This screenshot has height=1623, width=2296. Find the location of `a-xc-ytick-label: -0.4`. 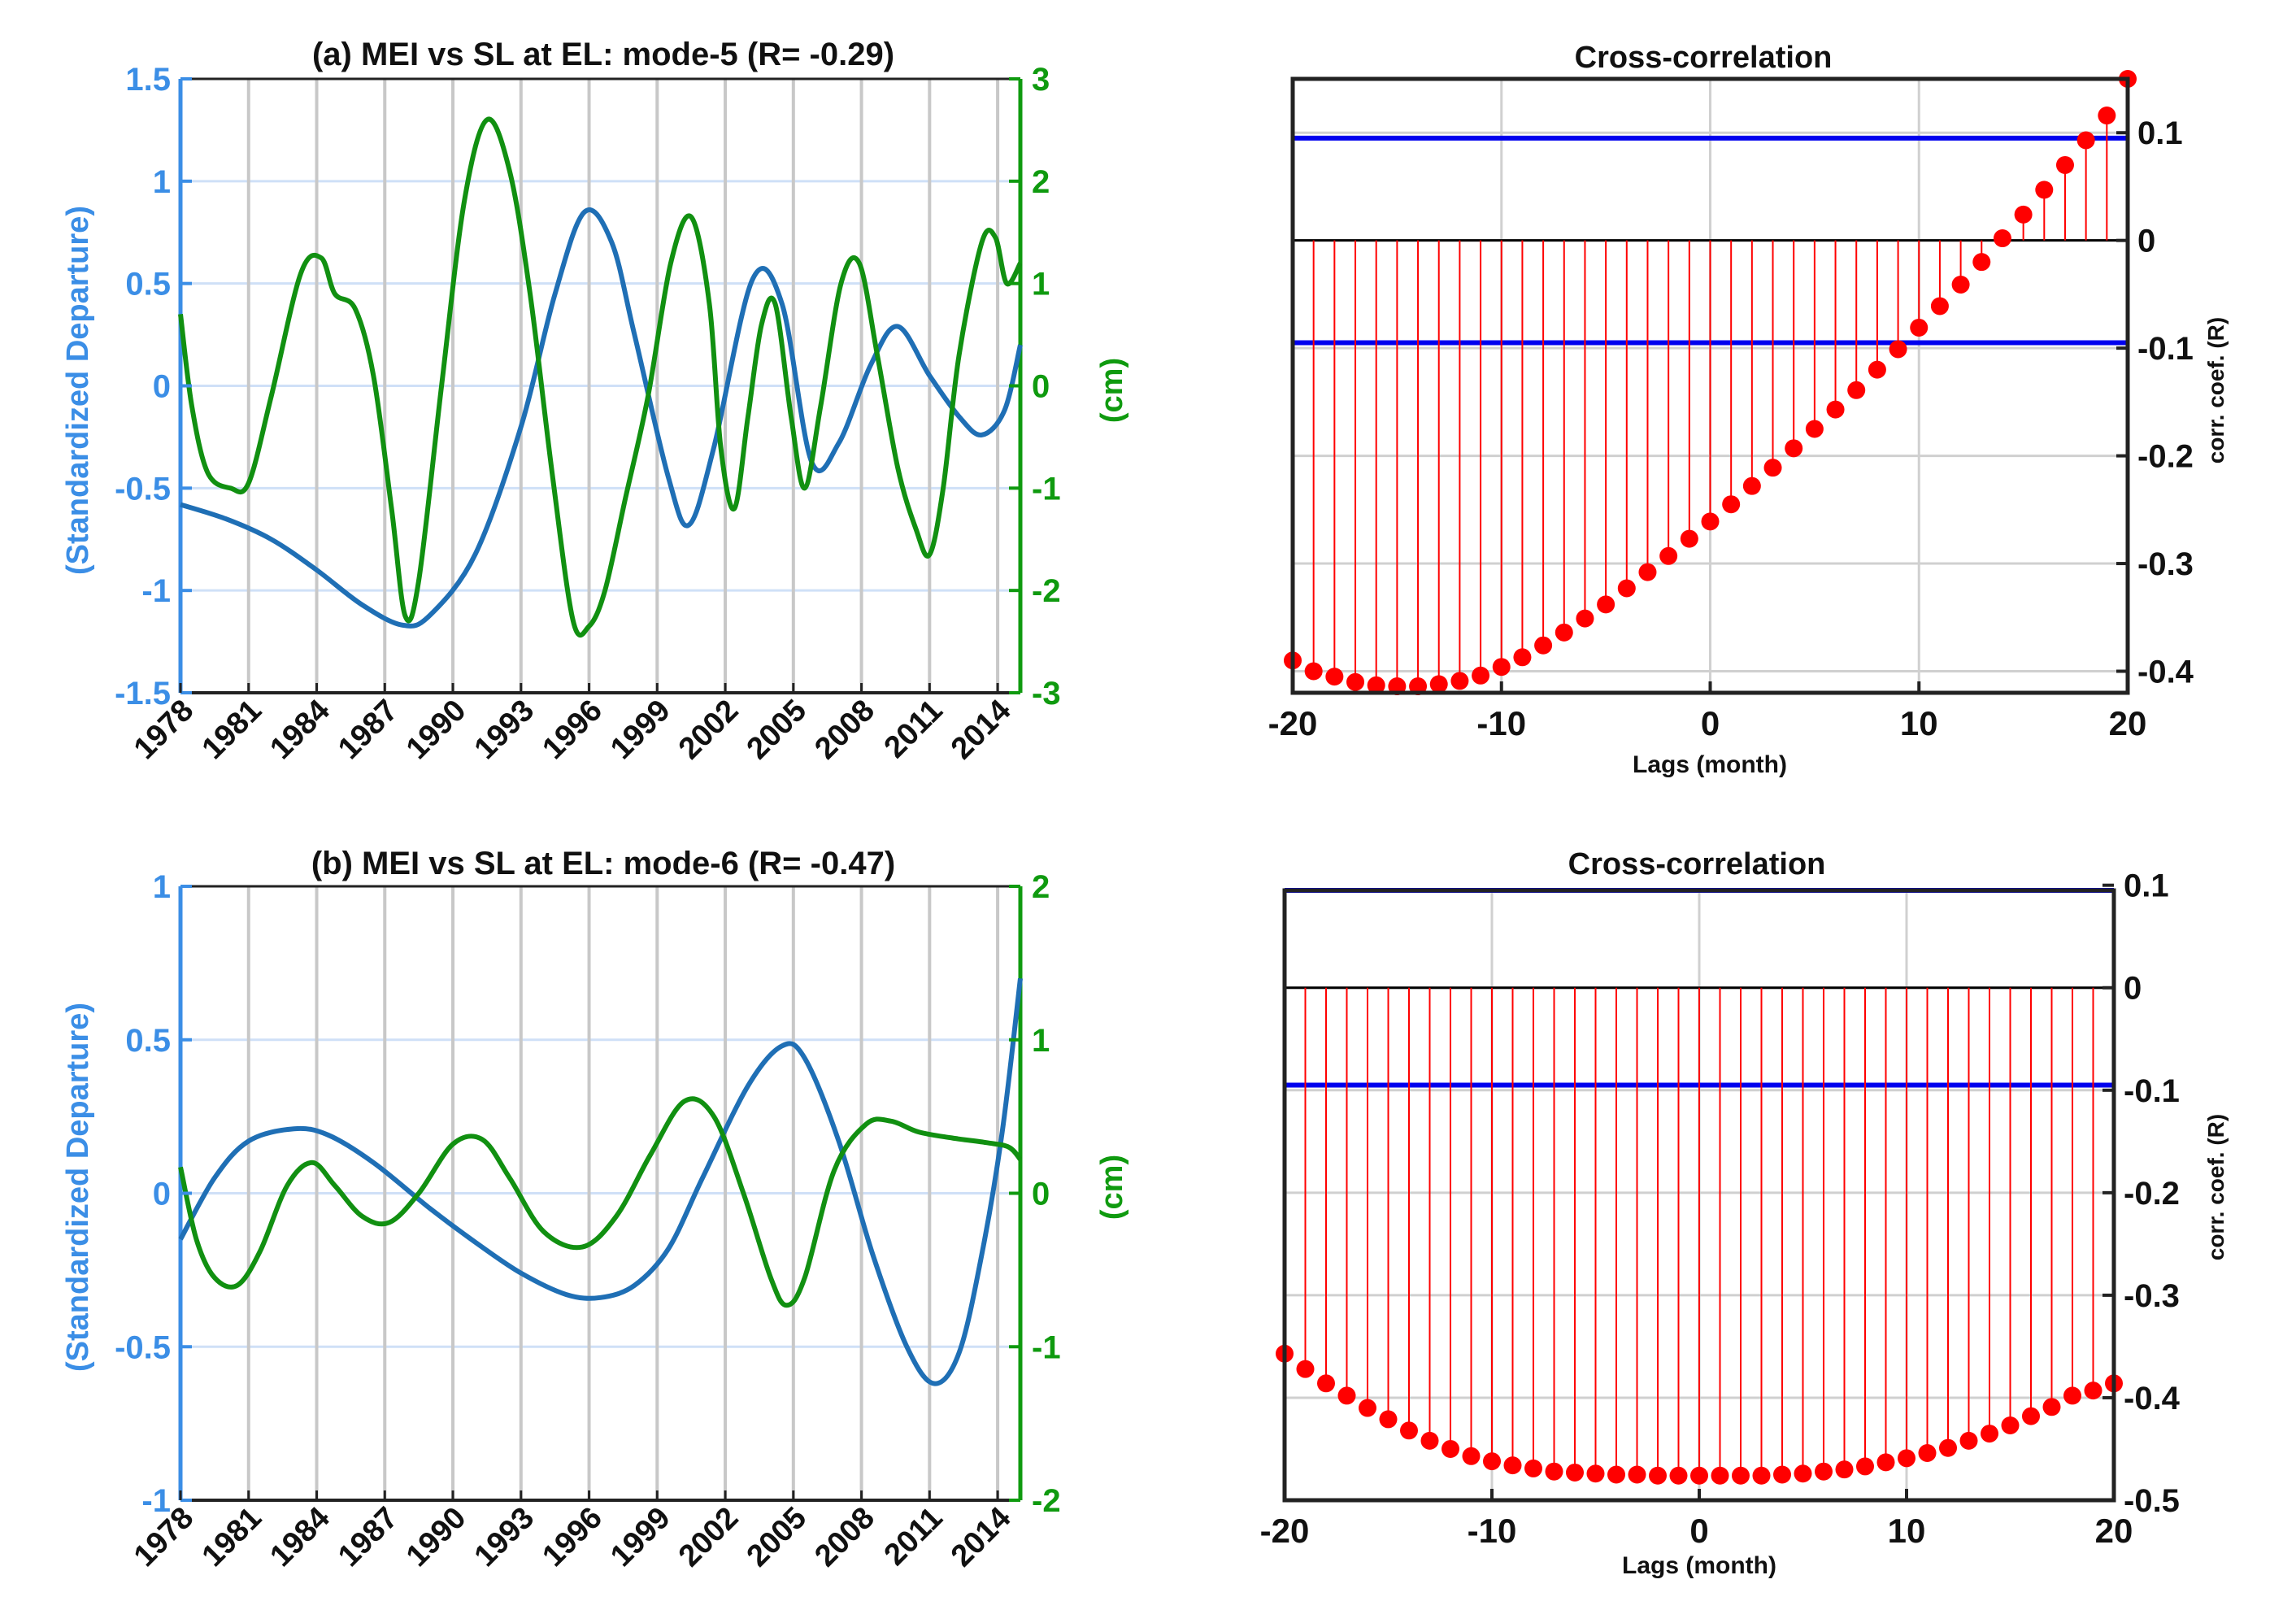

a-xc-ytick-label: -0.4 is located at coordinates (2165, 672).